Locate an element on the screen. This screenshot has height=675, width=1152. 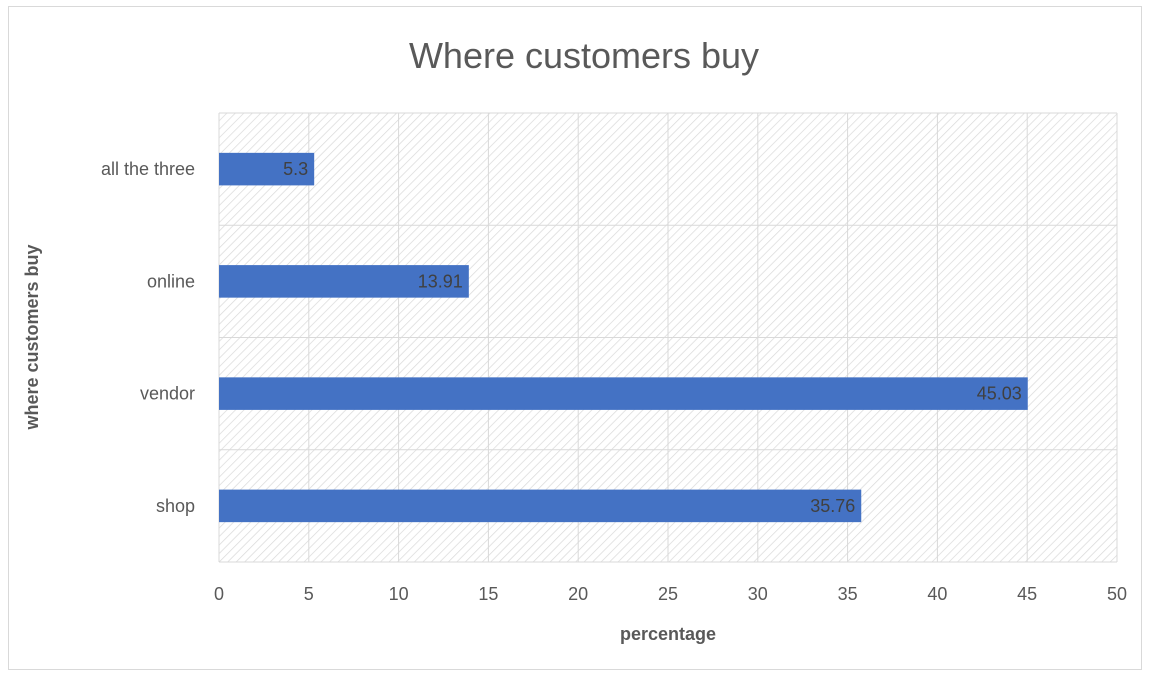
x-tick-label: 35 is located at coordinates (848, 594).